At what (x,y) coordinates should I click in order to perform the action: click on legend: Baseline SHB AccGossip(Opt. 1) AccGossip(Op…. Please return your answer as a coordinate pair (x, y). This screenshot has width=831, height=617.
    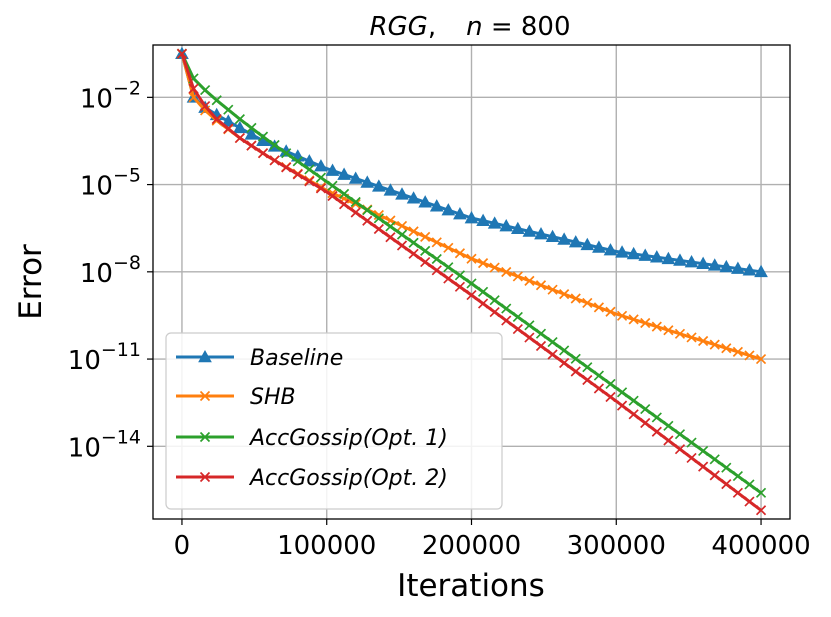
    Looking at the image, I should click on (334, 421).